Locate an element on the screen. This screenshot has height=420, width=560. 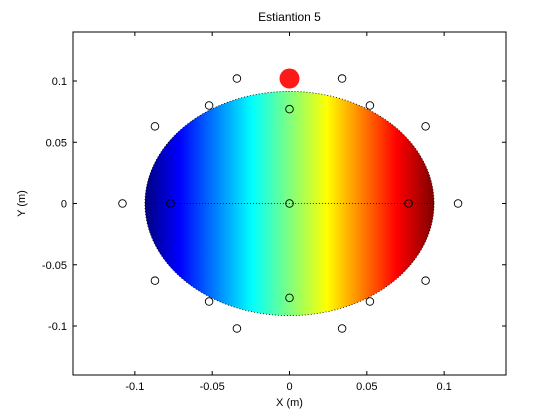
x-tick-label: 0 is located at coordinates (289, 387).